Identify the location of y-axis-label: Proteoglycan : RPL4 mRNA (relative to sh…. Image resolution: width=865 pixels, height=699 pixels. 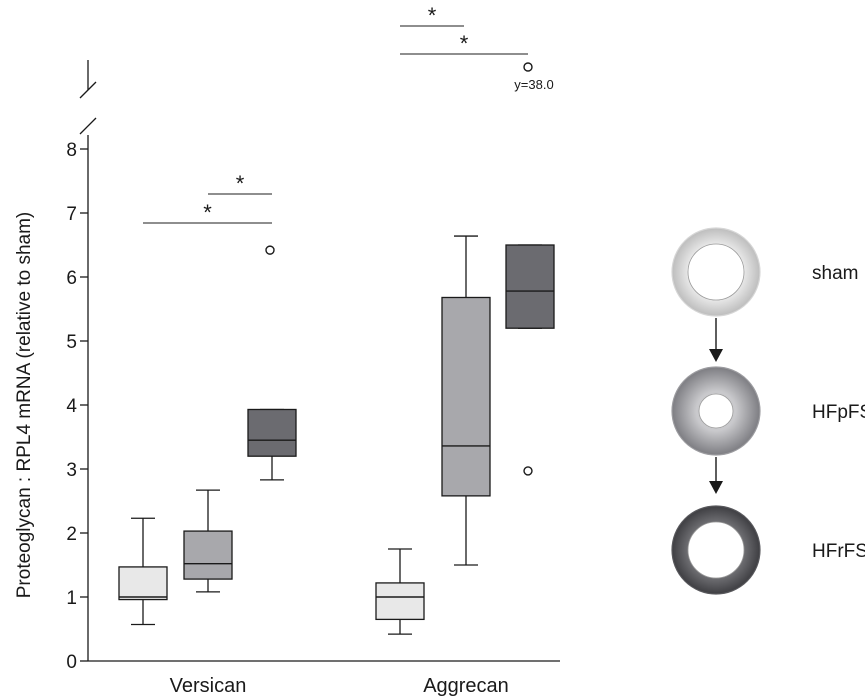
(24, 405).